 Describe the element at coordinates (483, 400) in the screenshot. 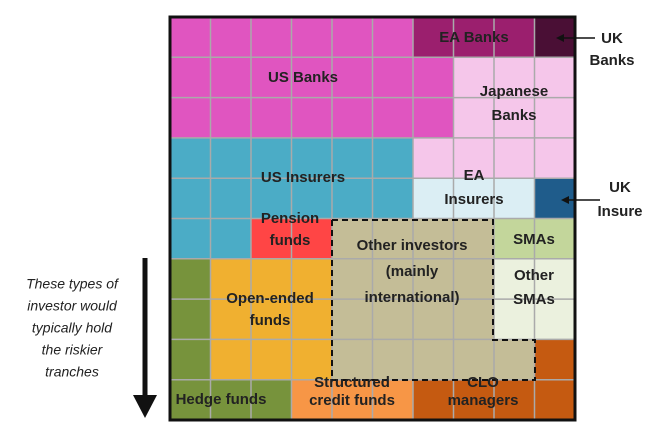

I see `region-label: managers` at that location.